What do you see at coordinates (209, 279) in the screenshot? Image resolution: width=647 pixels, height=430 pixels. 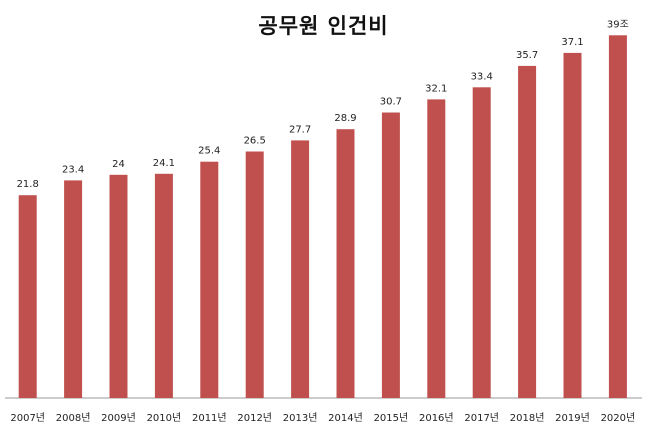 I see `bar-2011년` at bounding box center [209, 279].